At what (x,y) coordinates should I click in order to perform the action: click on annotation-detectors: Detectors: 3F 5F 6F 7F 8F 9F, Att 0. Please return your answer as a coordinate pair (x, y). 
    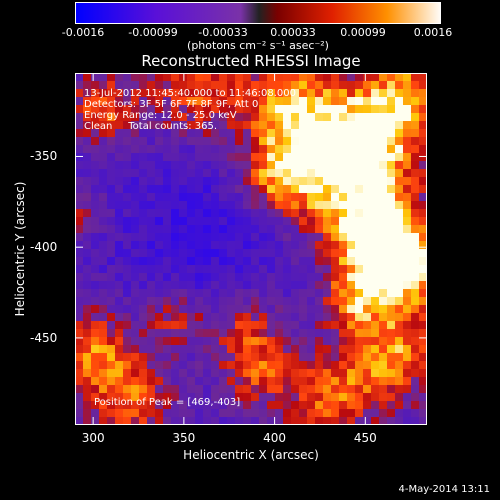
    Looking at the image, I should click on (171, 104).